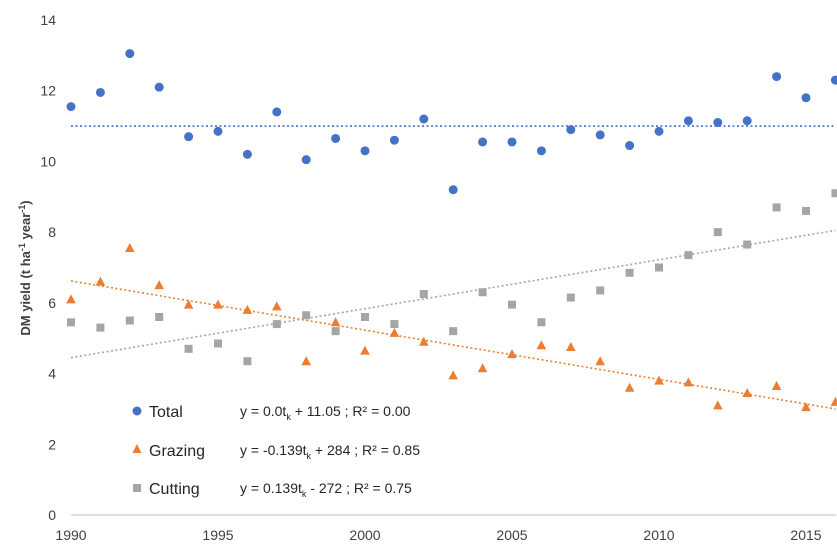 The image size is (837, 547). Describe the element at coordinates (351, 411) in the screenshot. I see `equation-total-rest: + 11.05 ; R² = 0.00` at that location.